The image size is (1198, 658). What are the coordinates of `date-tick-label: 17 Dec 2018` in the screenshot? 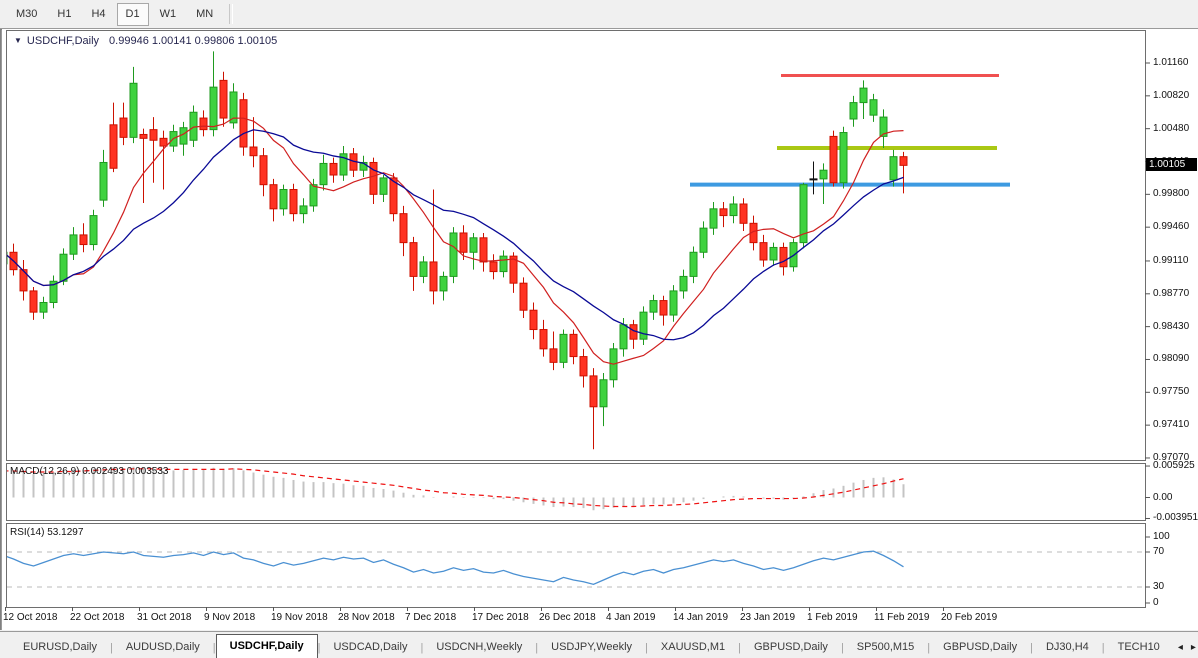 It's located at (500, 617).